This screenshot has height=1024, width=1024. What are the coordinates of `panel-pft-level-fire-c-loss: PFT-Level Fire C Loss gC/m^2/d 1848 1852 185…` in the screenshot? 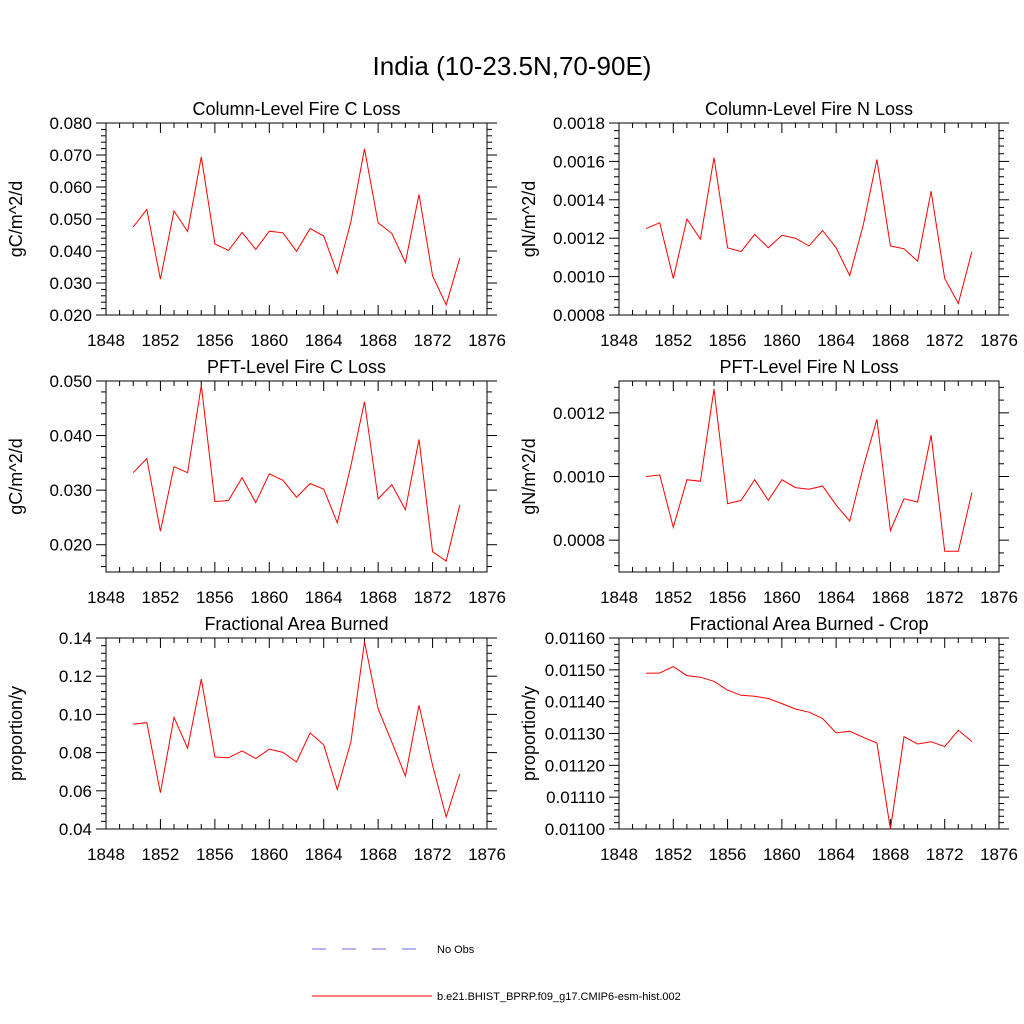 It's located at (256, 482).